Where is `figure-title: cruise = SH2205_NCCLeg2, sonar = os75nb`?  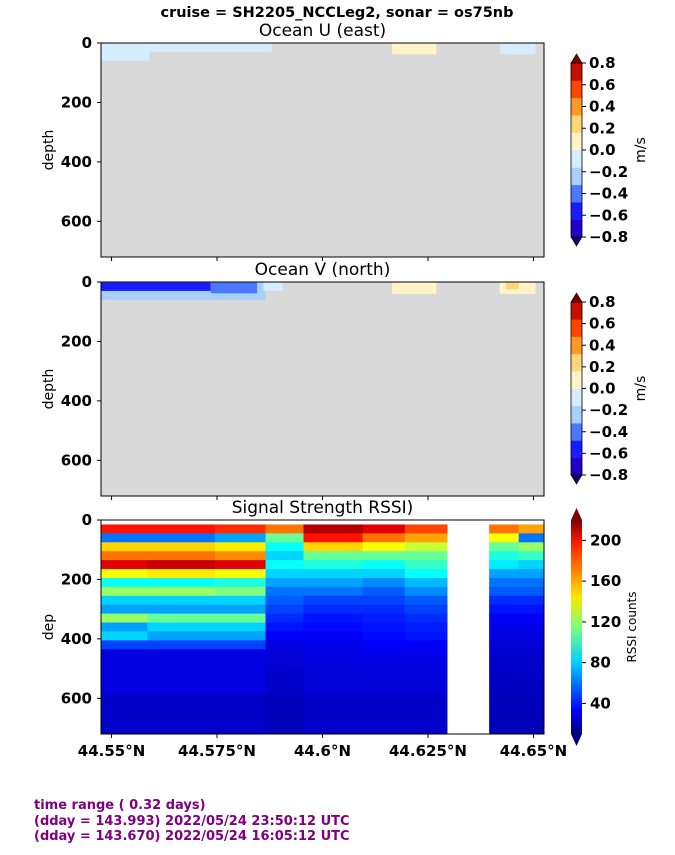 figure-title: cruise = SH2205_NCCLeg2, sonar = os75nb is located at coordinates (336, 13).